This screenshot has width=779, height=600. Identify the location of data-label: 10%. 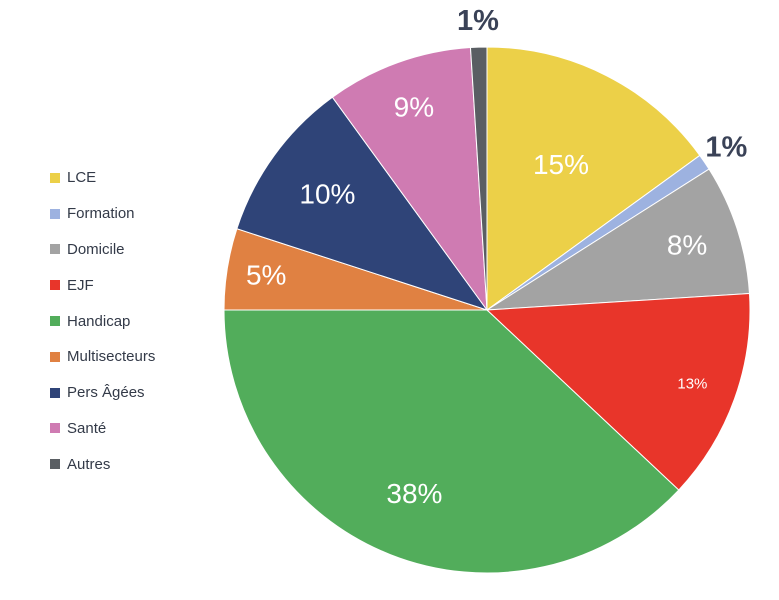
(327, 194).